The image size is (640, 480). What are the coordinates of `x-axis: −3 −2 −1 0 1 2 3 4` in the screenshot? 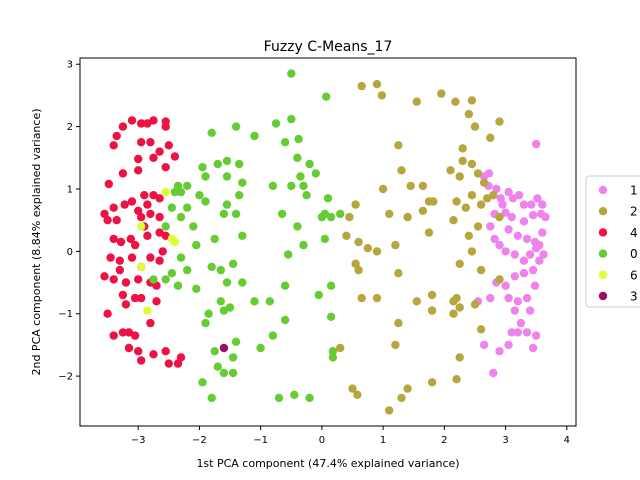 It's located at (350, 436).